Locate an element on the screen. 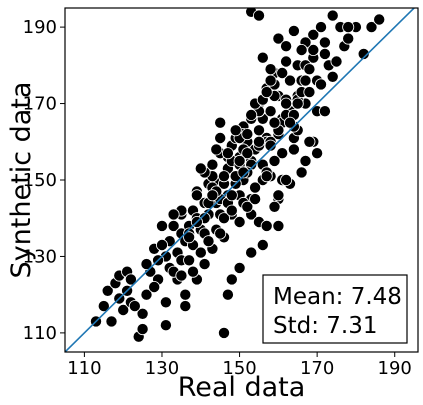 The width and height of the screenshot is (423, 405). x-tick-label: 110 is located at coordinates (84, 368).